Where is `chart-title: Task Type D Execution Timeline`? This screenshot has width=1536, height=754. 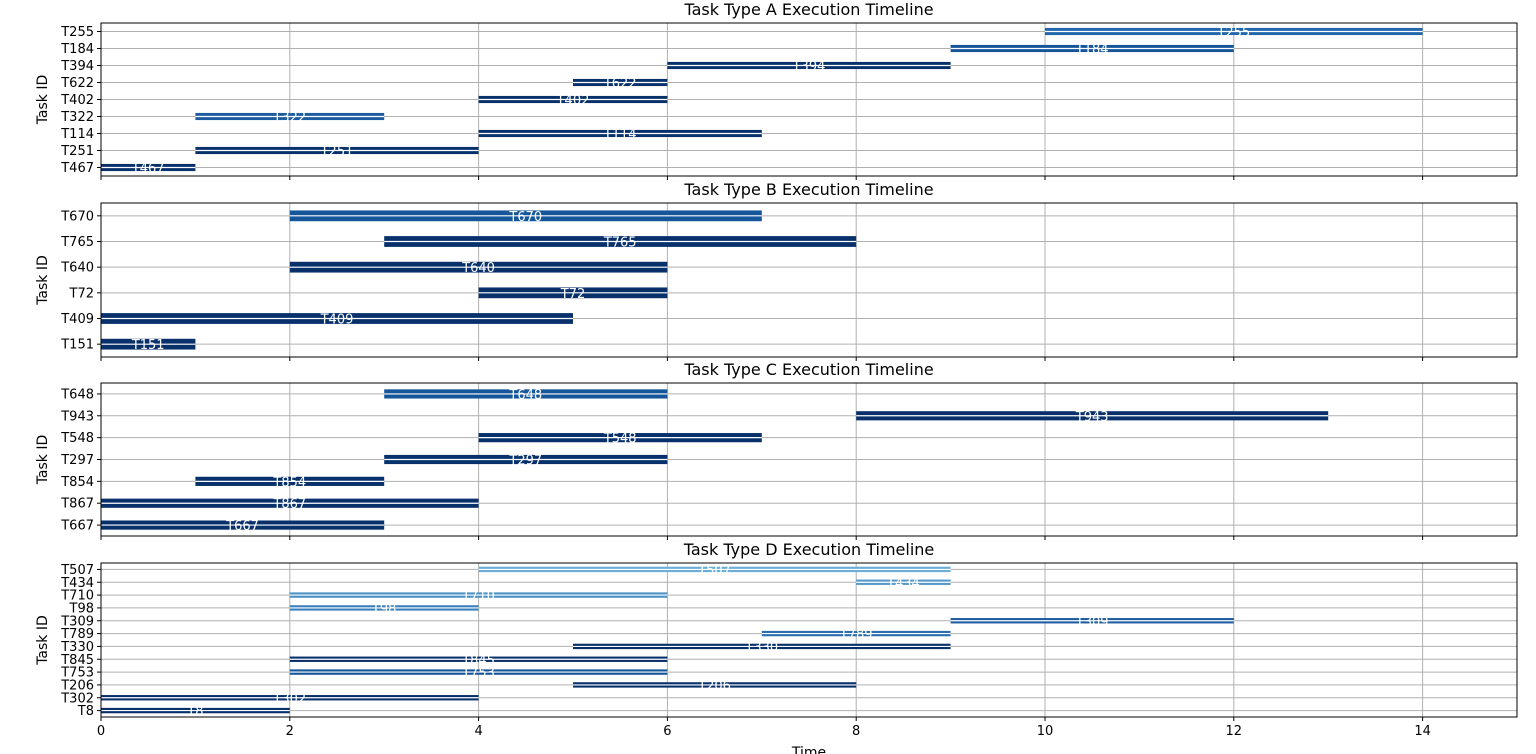
chart-title: Task Type D Execution Timeline is located at coordinates (809, 549).